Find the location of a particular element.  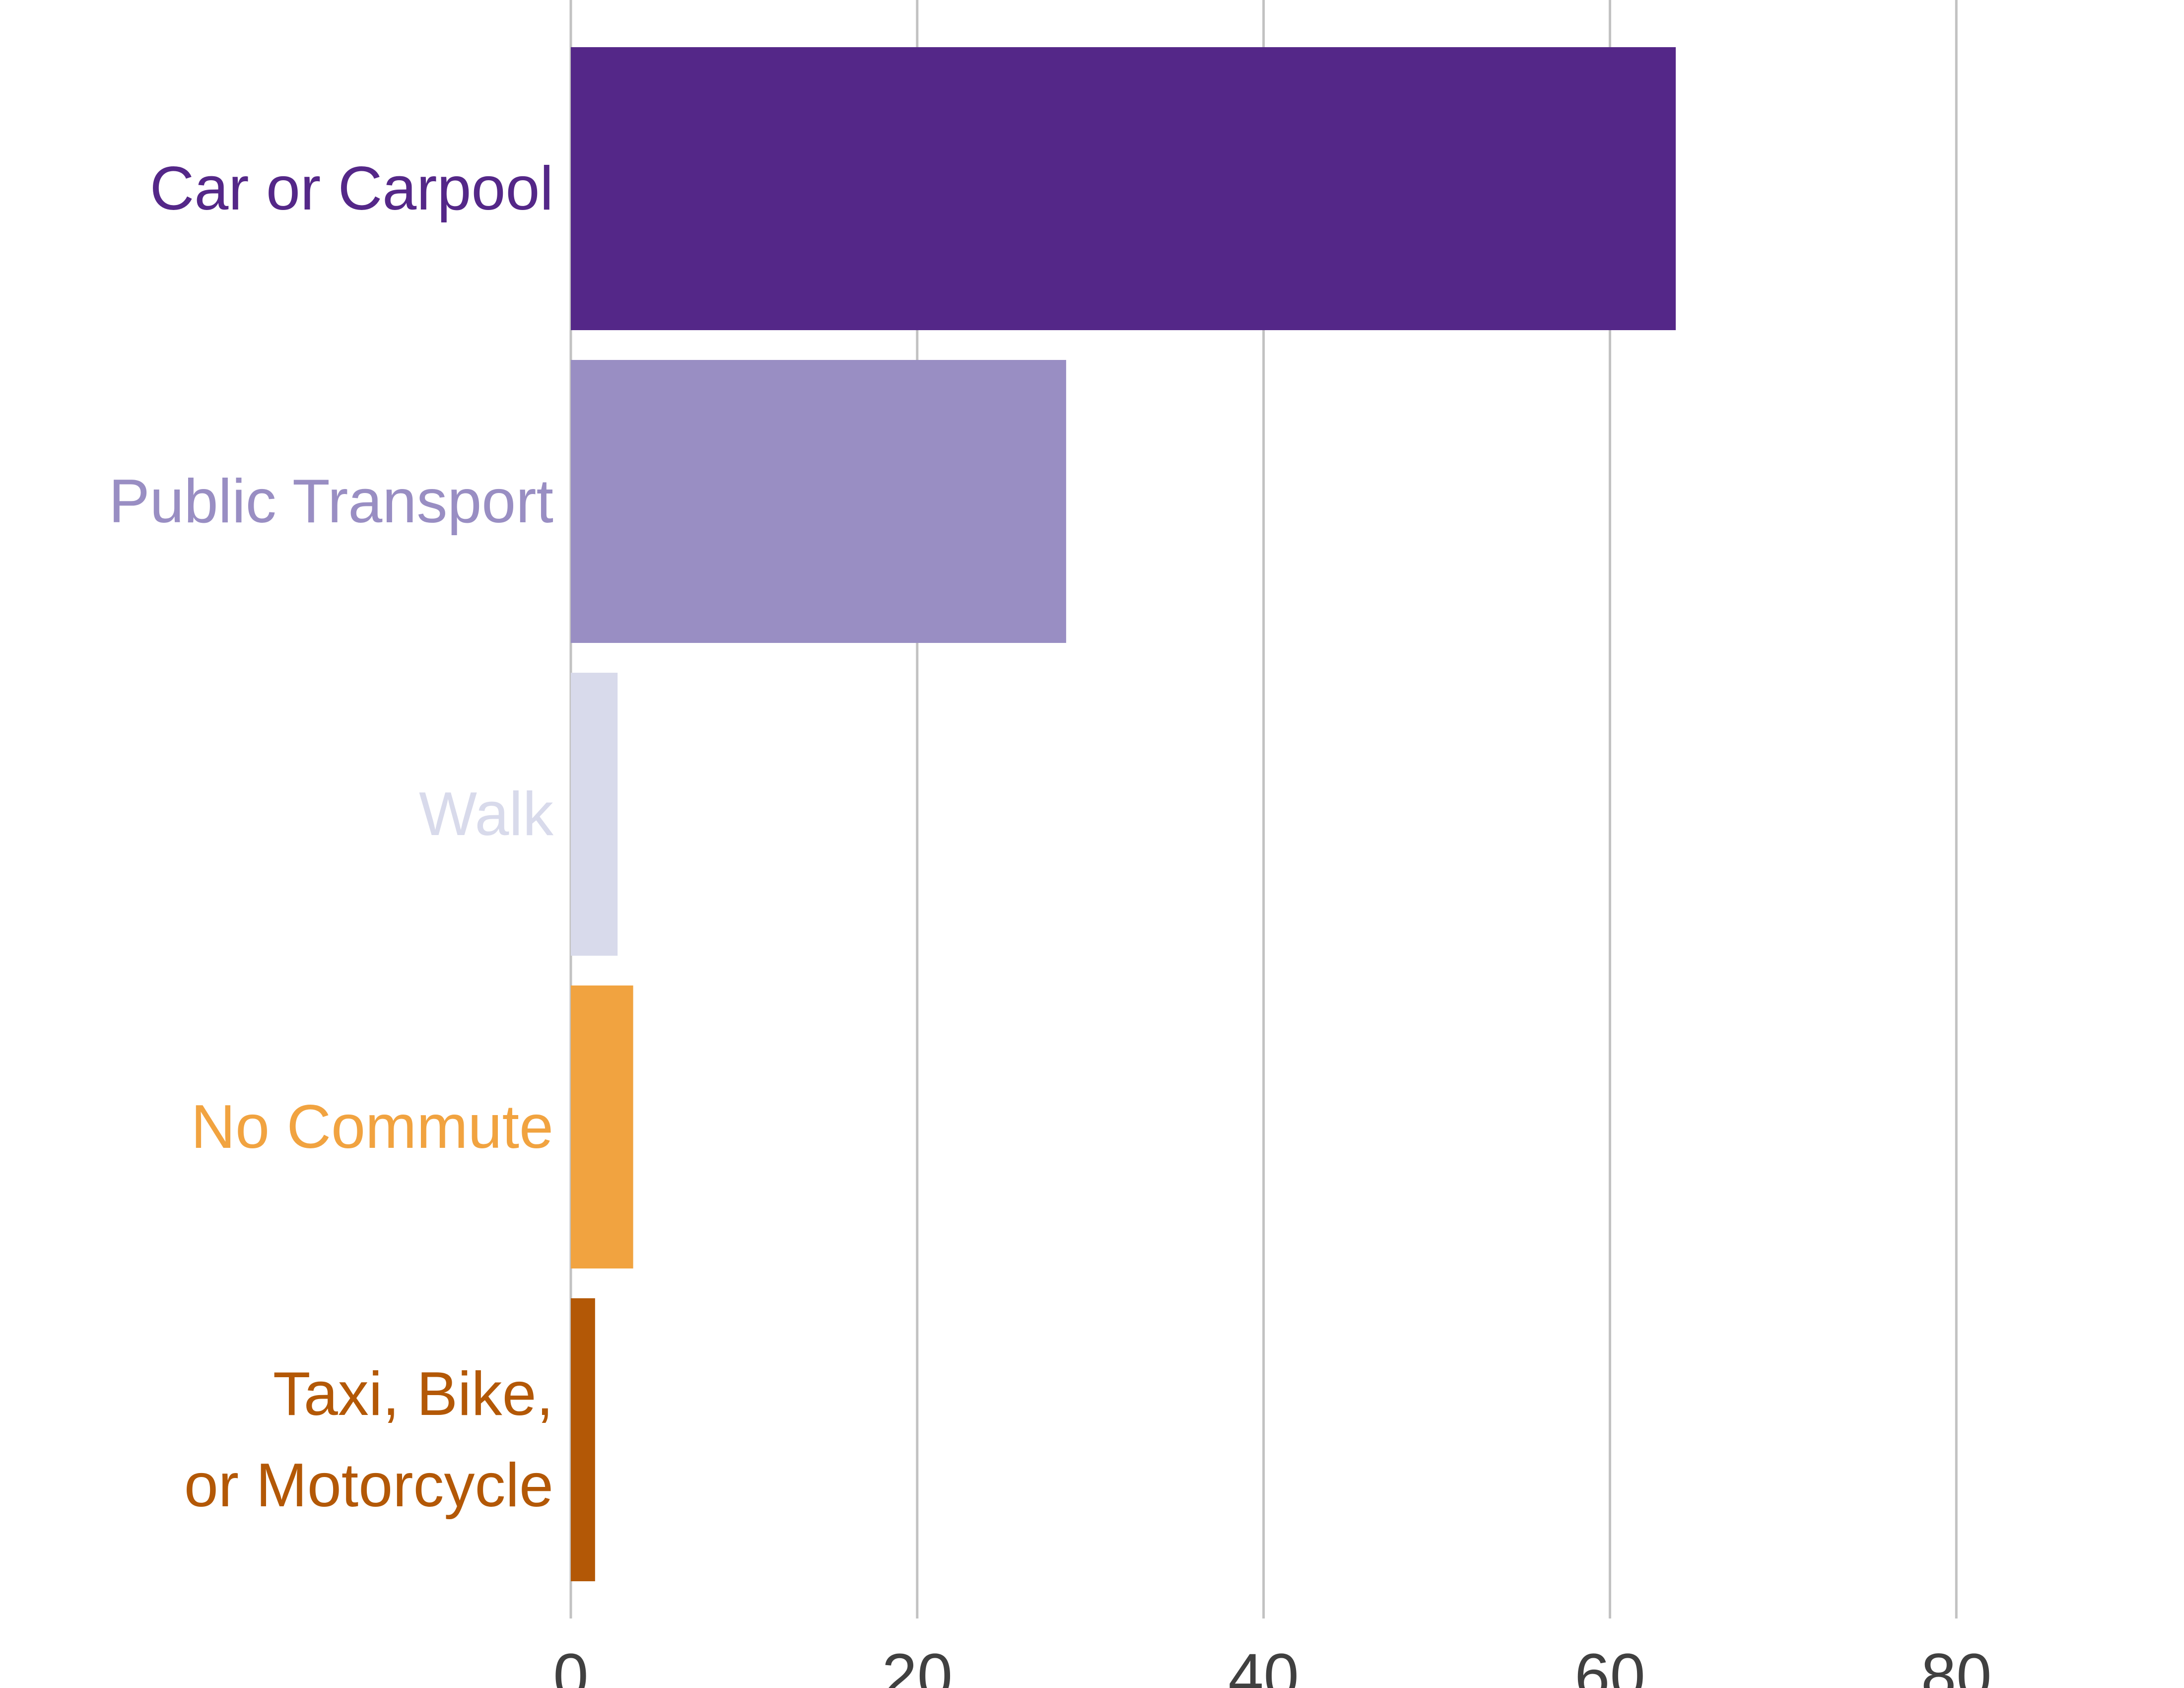

category-label-2: Walk is located at coordinates (486, 814).